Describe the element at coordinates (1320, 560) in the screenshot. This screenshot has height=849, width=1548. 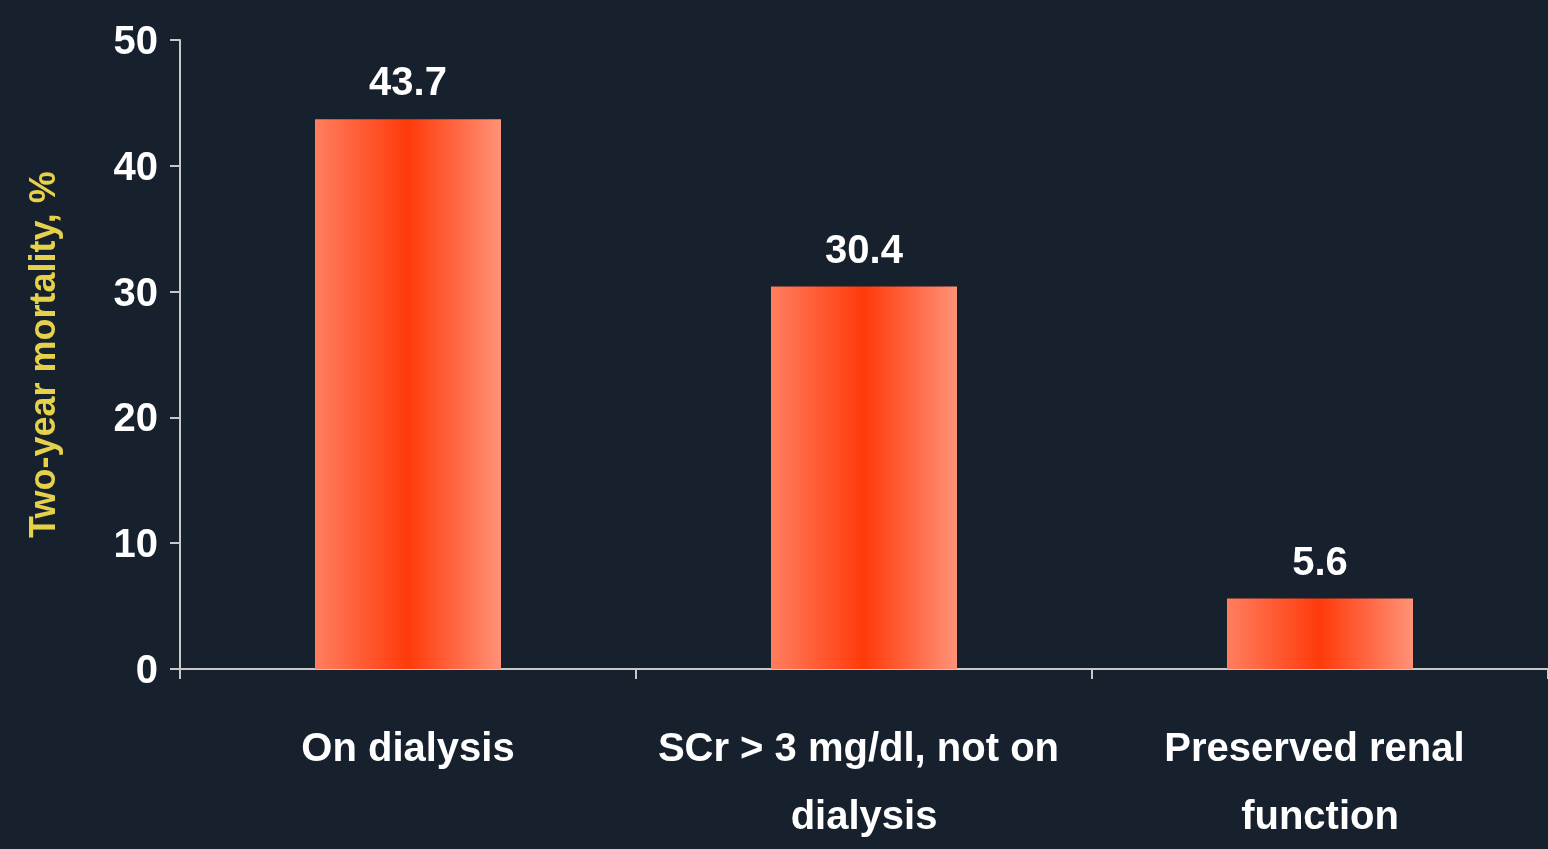
I see `data-label: 5.6` at that location.